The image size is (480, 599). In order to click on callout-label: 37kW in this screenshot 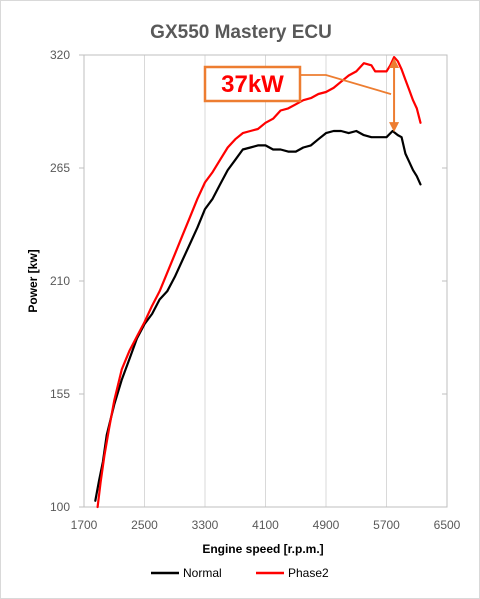, I will do `click(252, 84)`.